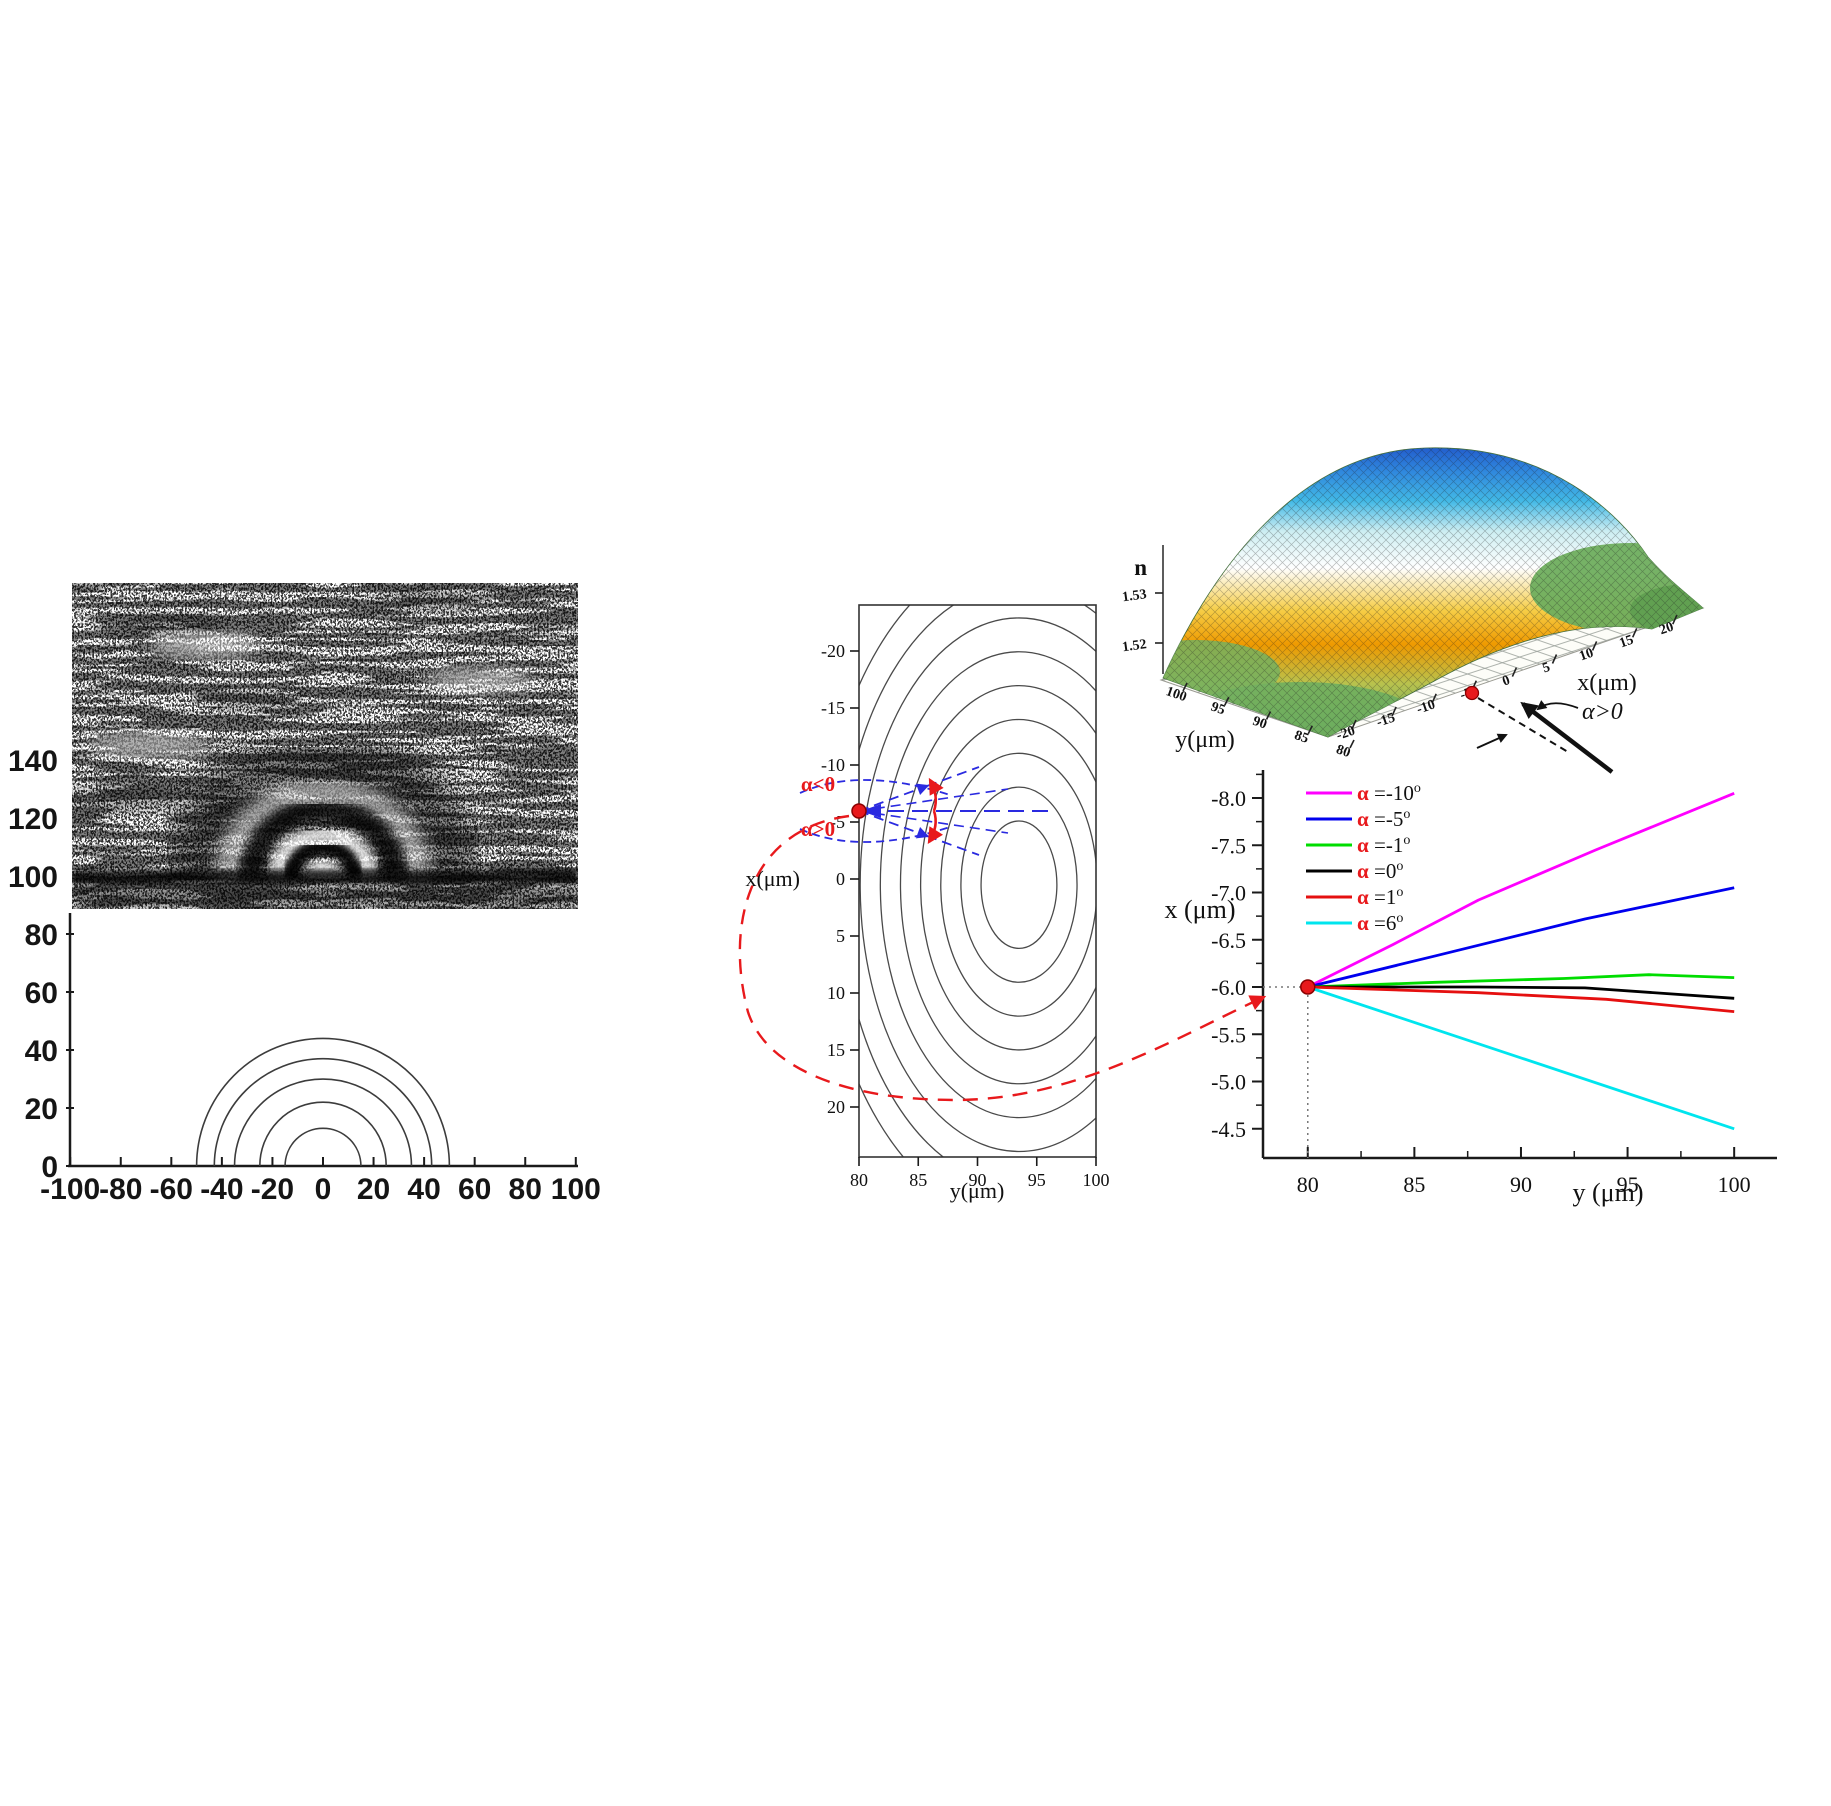 Image resolution: width=1831 pixels, height=1806 pixels. Describe the element at coordinates (1205, 740) in the screenshot. I see `surface-y-axis-title: y(μm)` at that location.